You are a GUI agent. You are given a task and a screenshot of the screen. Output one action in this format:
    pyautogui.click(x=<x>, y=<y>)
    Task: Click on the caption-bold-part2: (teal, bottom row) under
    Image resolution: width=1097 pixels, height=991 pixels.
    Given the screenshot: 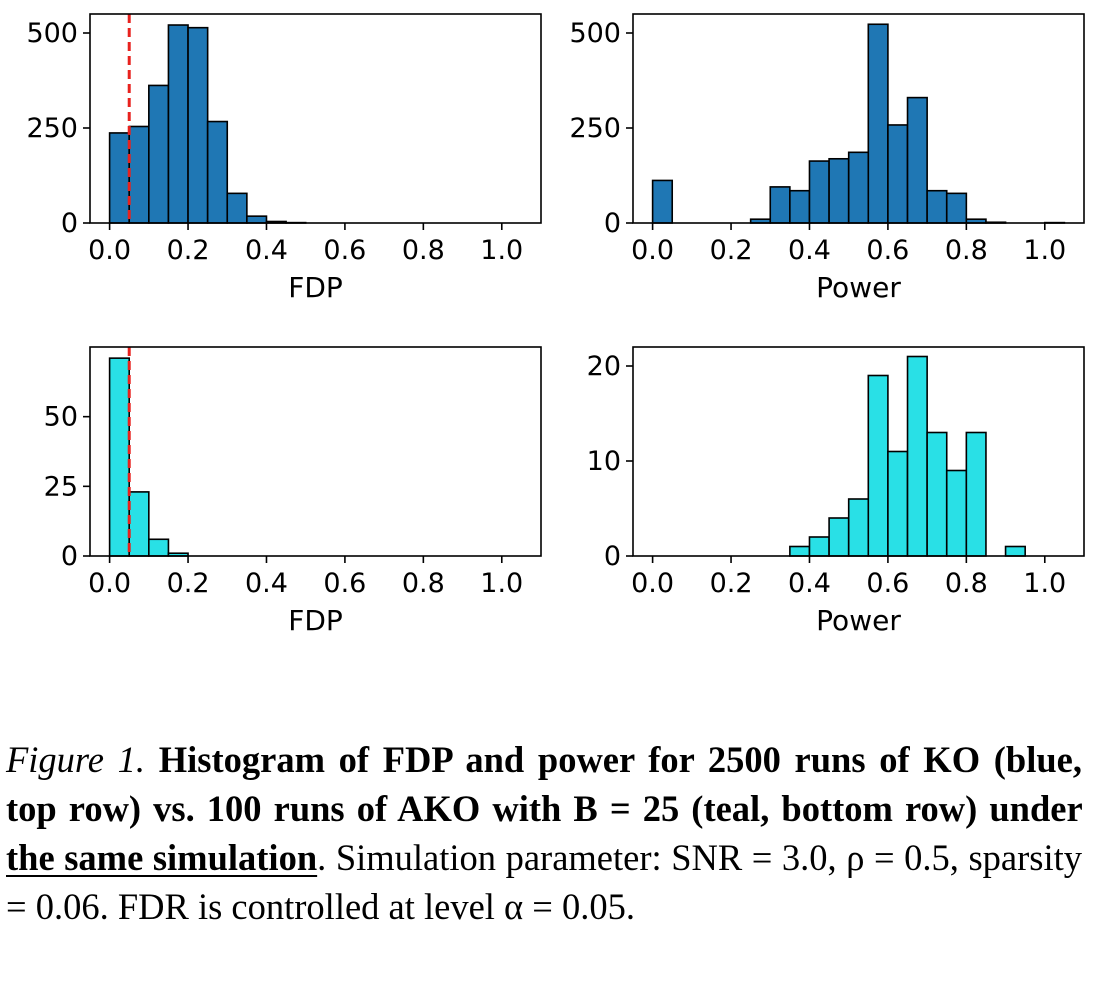 What is the action you would take?
    pyautogui.click(x=886, y=808)
    